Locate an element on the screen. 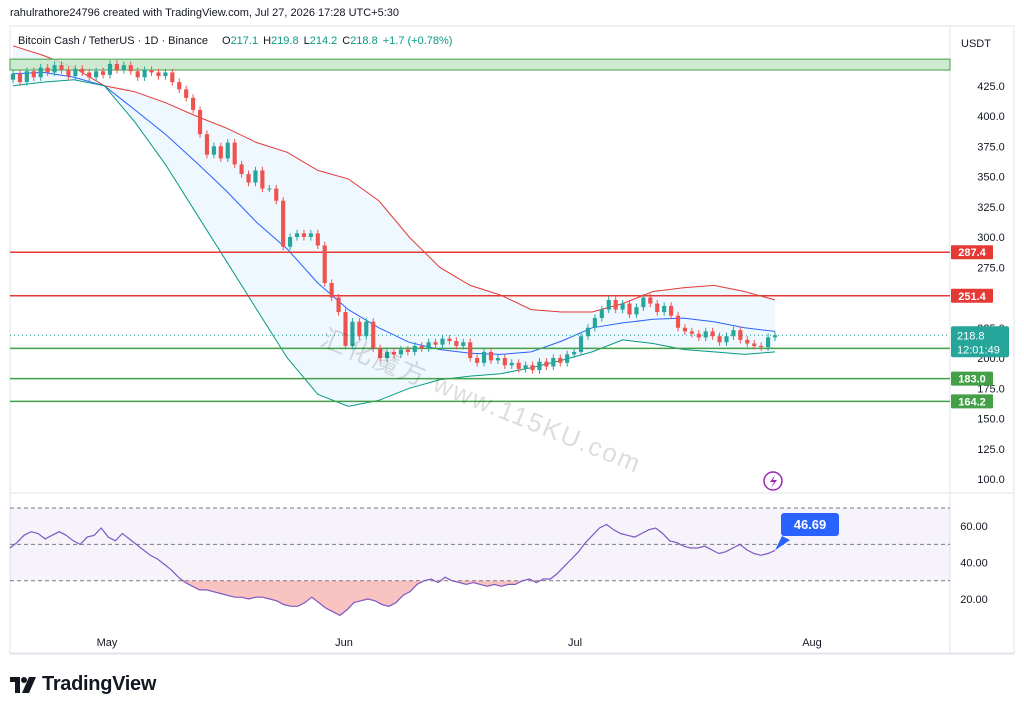  support-level-label: 164.2 is located at coordinates (972, 402).